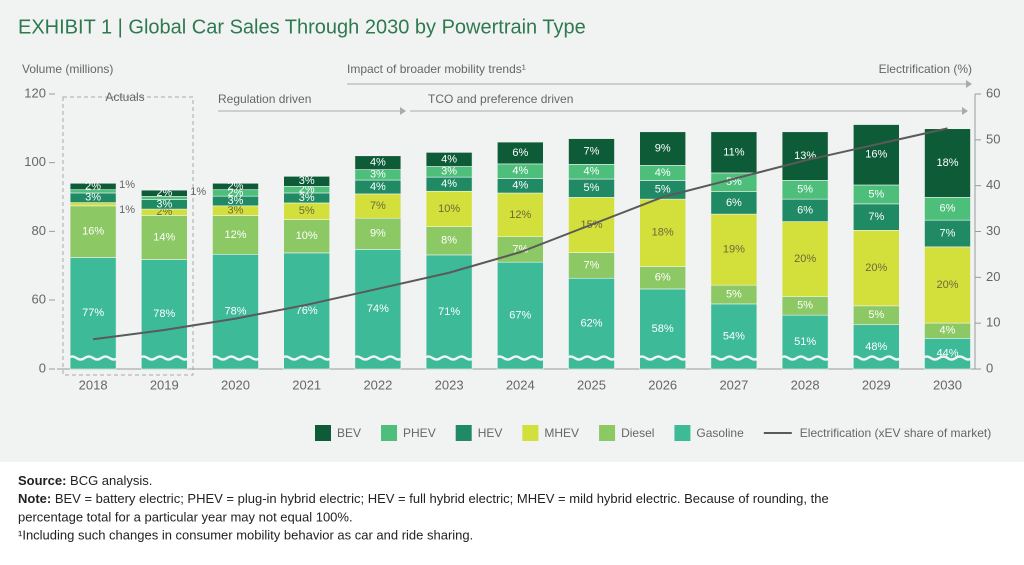 This screenshot has width=1024, height=565. What do you see at coordinates (436, 69) in the screenshot?
I see `annotation: Impact of broader mobility trends¹` at bounding box center [436, 69].